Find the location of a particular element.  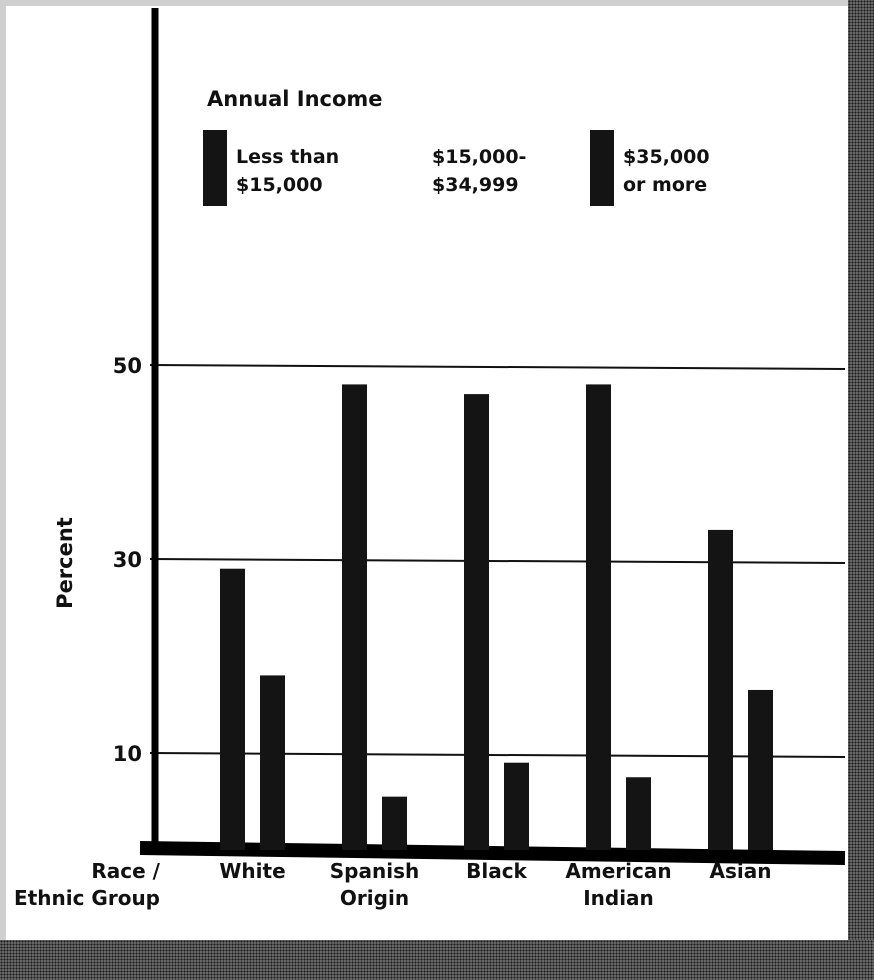

legend-swatch-35000-or-more is located at coordinates (602, 168).